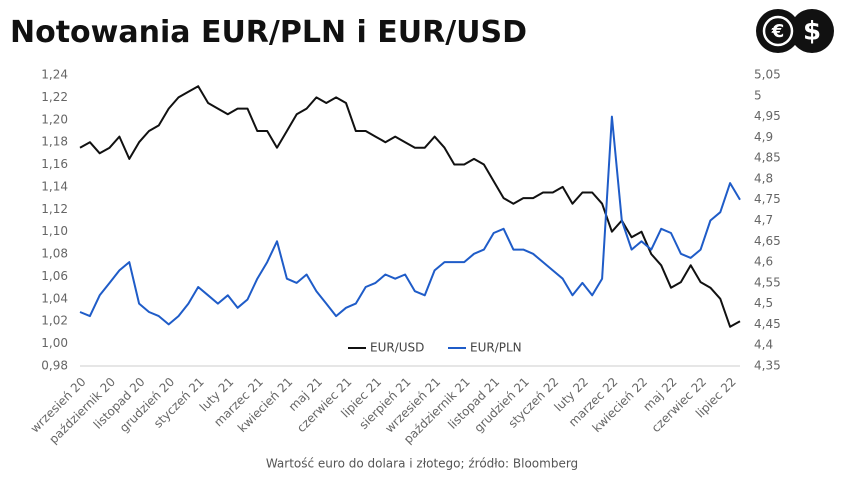  What do you see at coordinates (763, 220) in the screenshot?
I see `y-tick-label: 4,7` at bounding box center [763, 220].